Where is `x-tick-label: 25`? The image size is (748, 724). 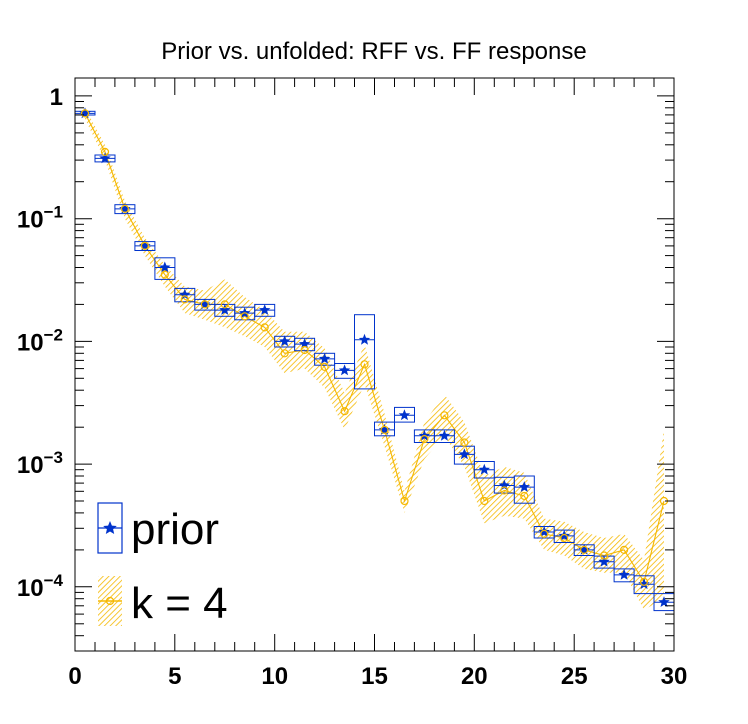 x-tick-label: 25 is located at coordinates (574, 676).